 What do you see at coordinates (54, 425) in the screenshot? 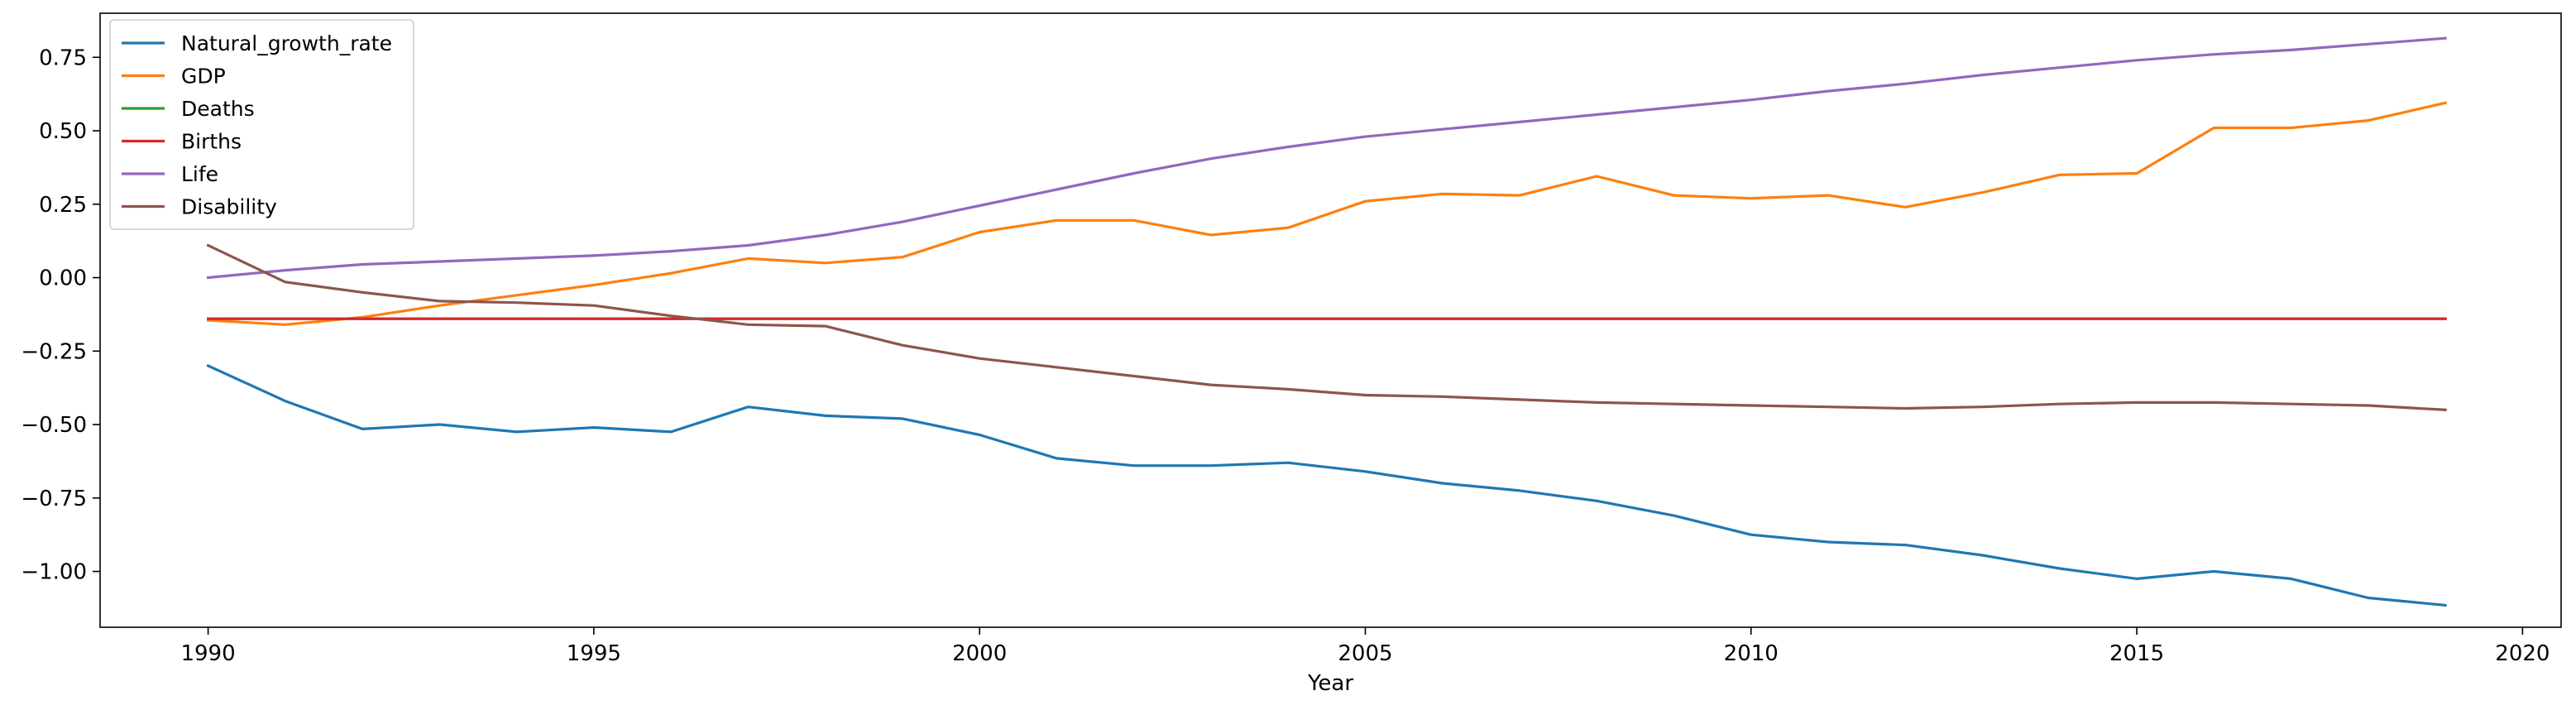
I see `y-tick-label: −0.50` at bounding box center [54, 425].